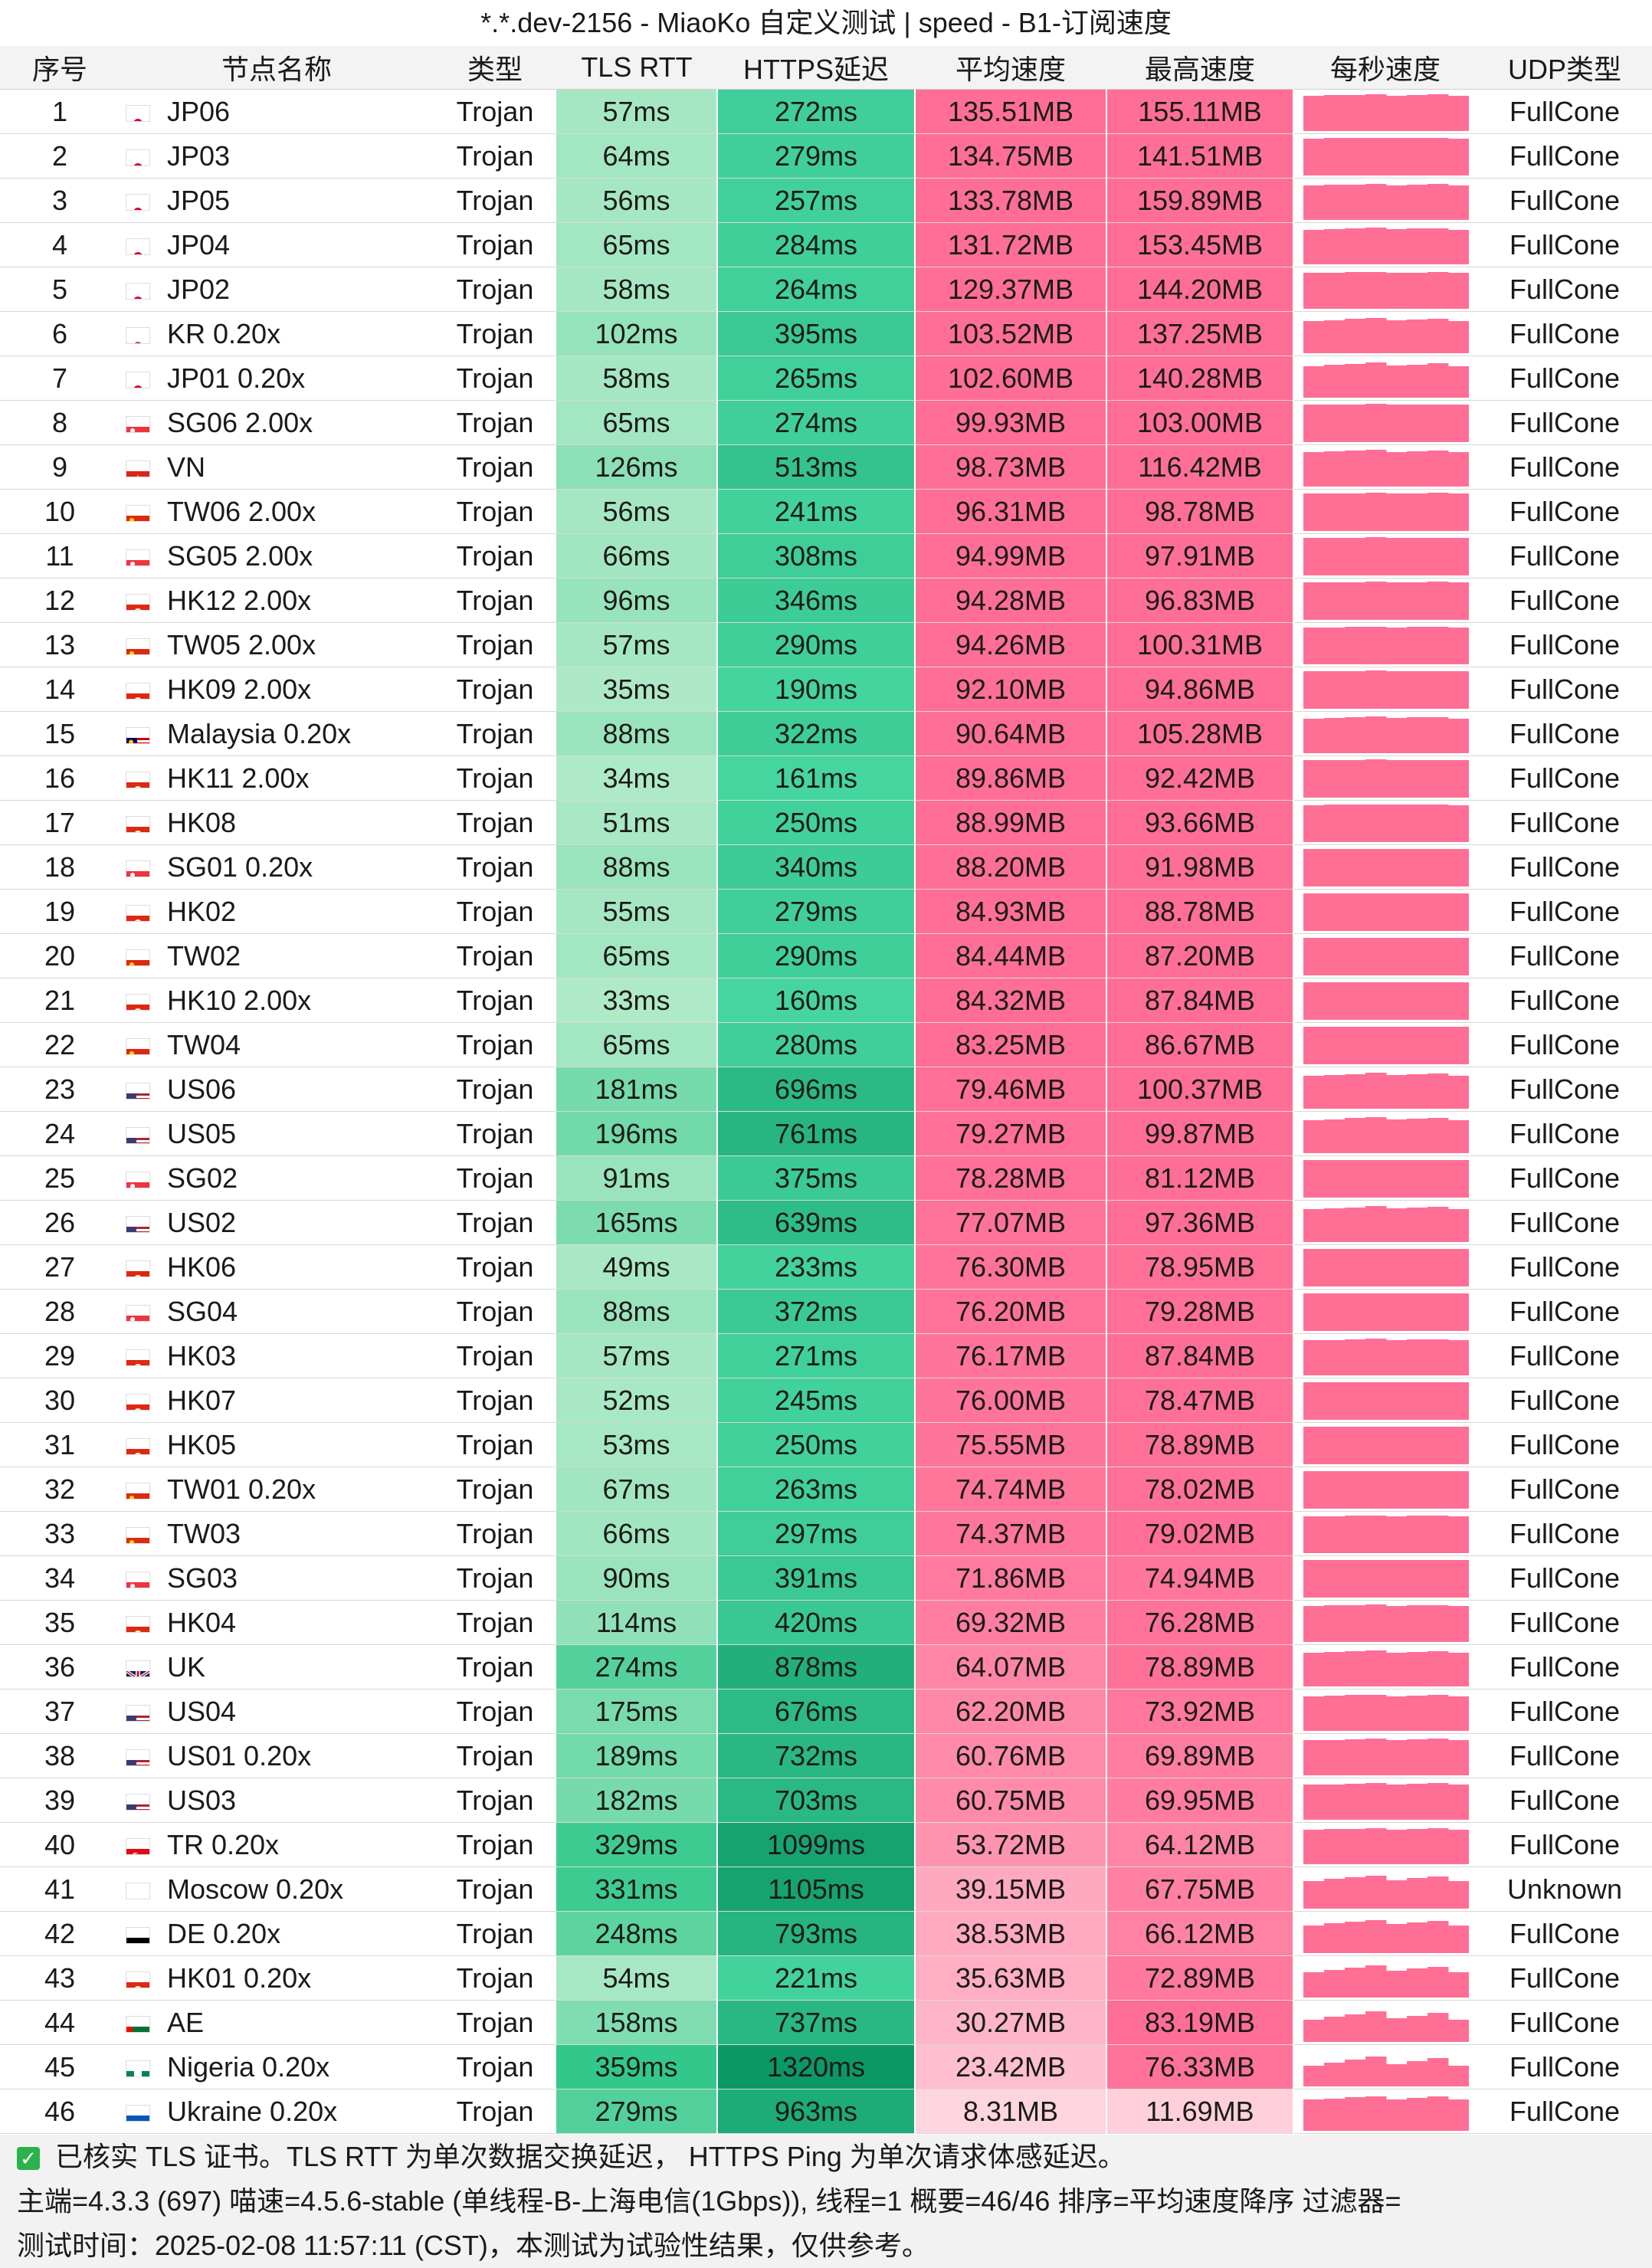  I want to click on node-name-text: UK, so click(187, 1666).